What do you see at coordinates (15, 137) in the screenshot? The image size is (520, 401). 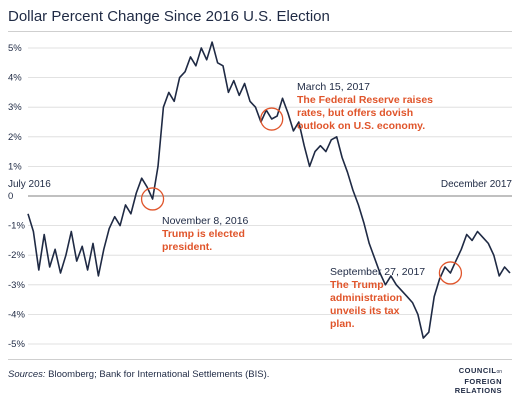 I see `y-tick-label: 2%` at bounding box center [15, 137].